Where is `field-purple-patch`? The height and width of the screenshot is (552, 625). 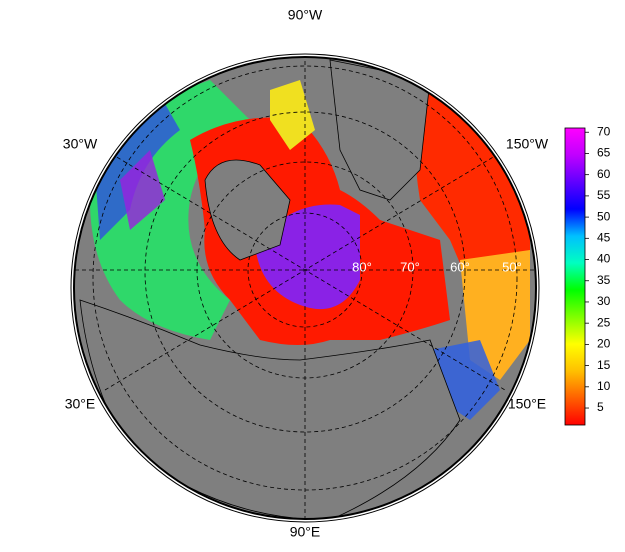 field-purple-patch is located at coordinates (142, 190).